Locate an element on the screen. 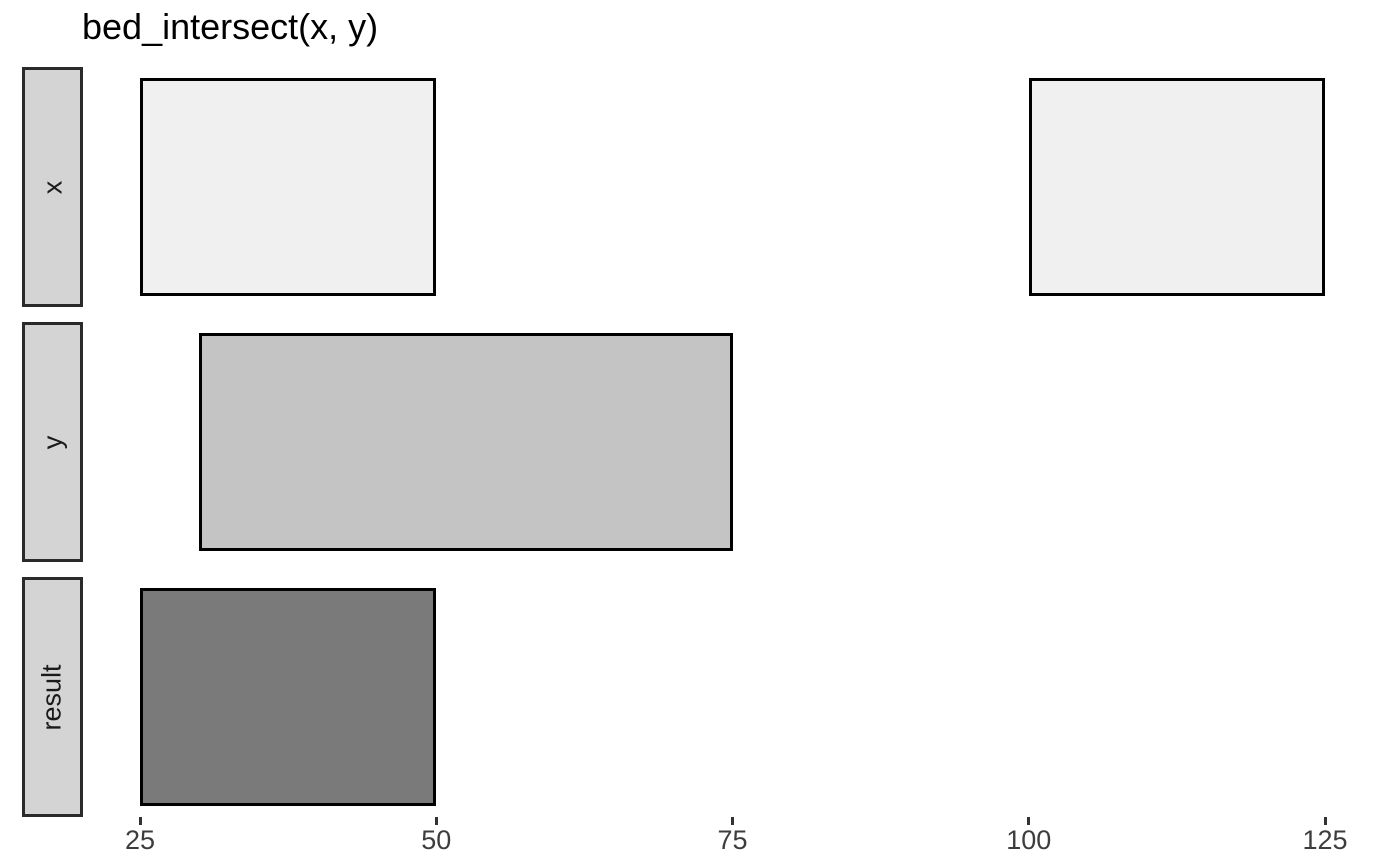 This screenshot has height=865, width=1400. facet-strip-y: y is located at coordinates (52, 442).